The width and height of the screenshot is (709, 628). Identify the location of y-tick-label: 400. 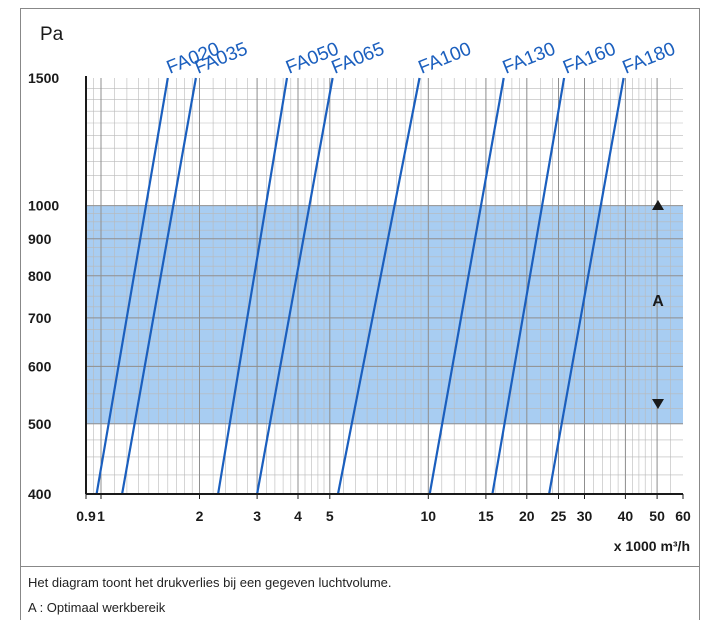
(40, 494).